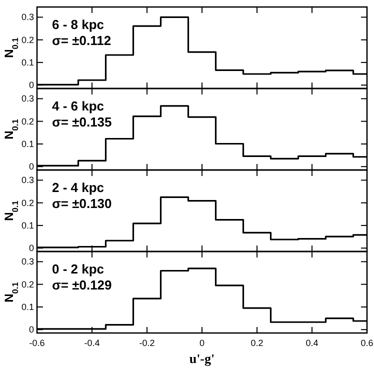 Image resolution: width=374 pixels, height=370 pixels. I want to click on x-tick-label: -0.4, so click(92, 343).